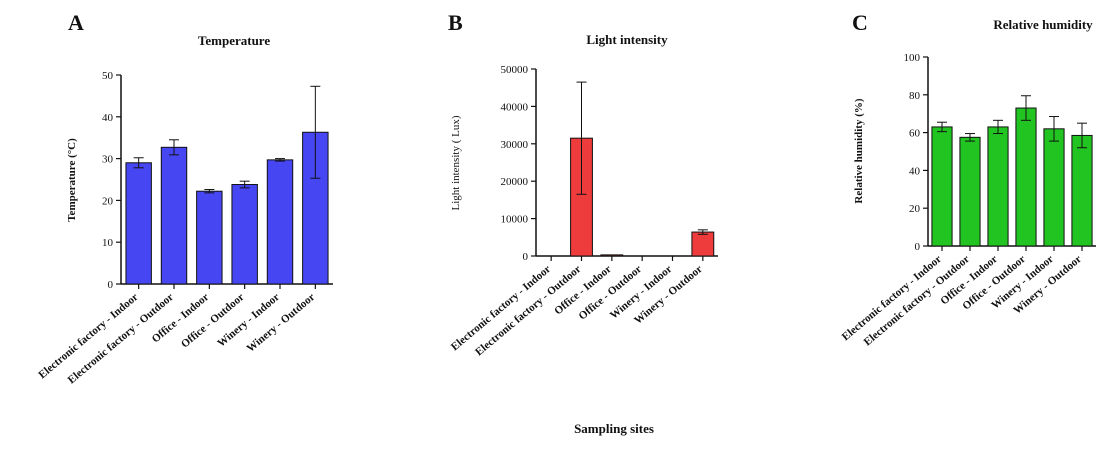 The image size is (1117, 452). Describe the element at coordinates (912, 58) in the screenshot. I see `y-tick-label: 100` at that location.